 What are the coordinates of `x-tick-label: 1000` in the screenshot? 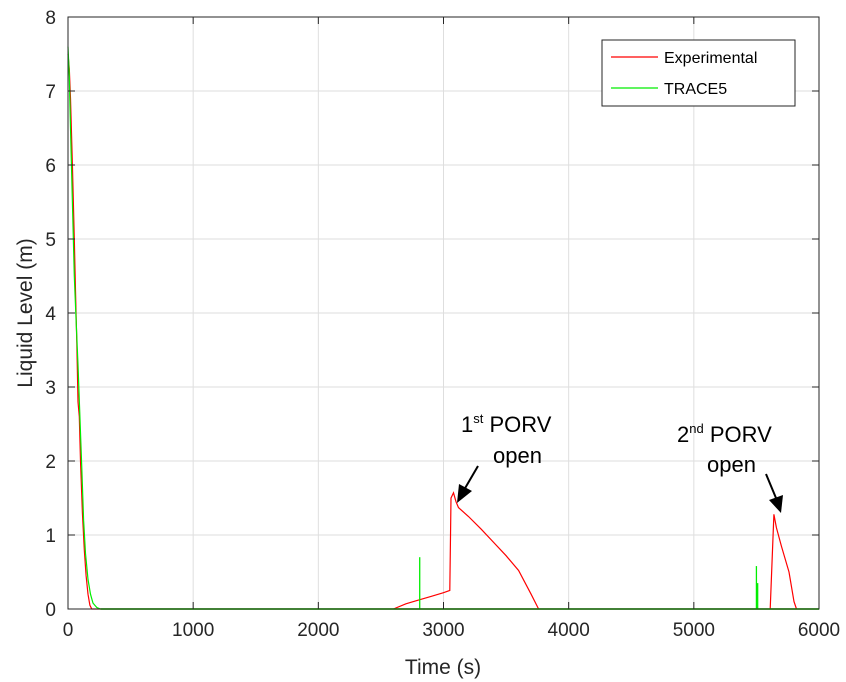 It's located at (193, 630).